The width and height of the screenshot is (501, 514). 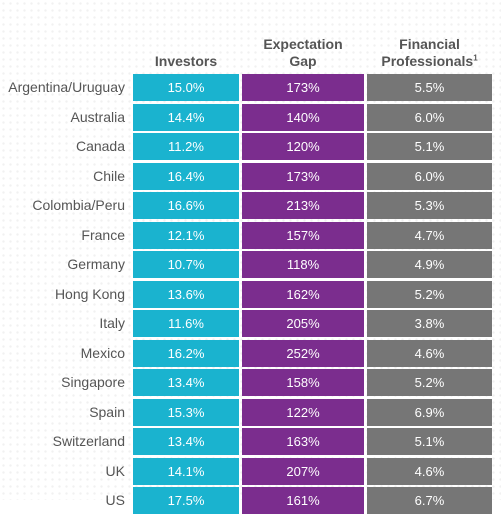 I want to click on footnote-marker: 1, so click(x=475, y=58).